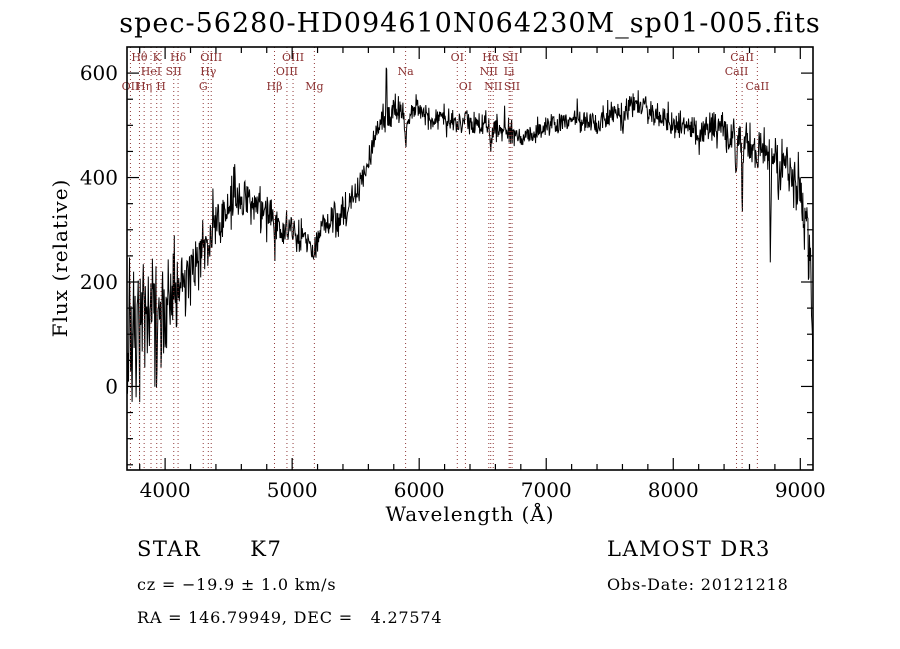 This screenshot has height=649, width=900. Describe the element at coordinates (99, 282) in the screenshot. I see `y-tick-label: 200` at that location.